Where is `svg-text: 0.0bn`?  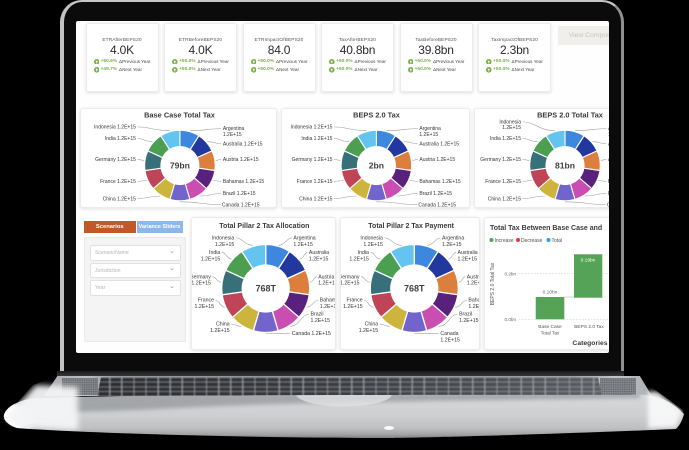
svg-text: 0.0bn is located at coordinates (511, 319).